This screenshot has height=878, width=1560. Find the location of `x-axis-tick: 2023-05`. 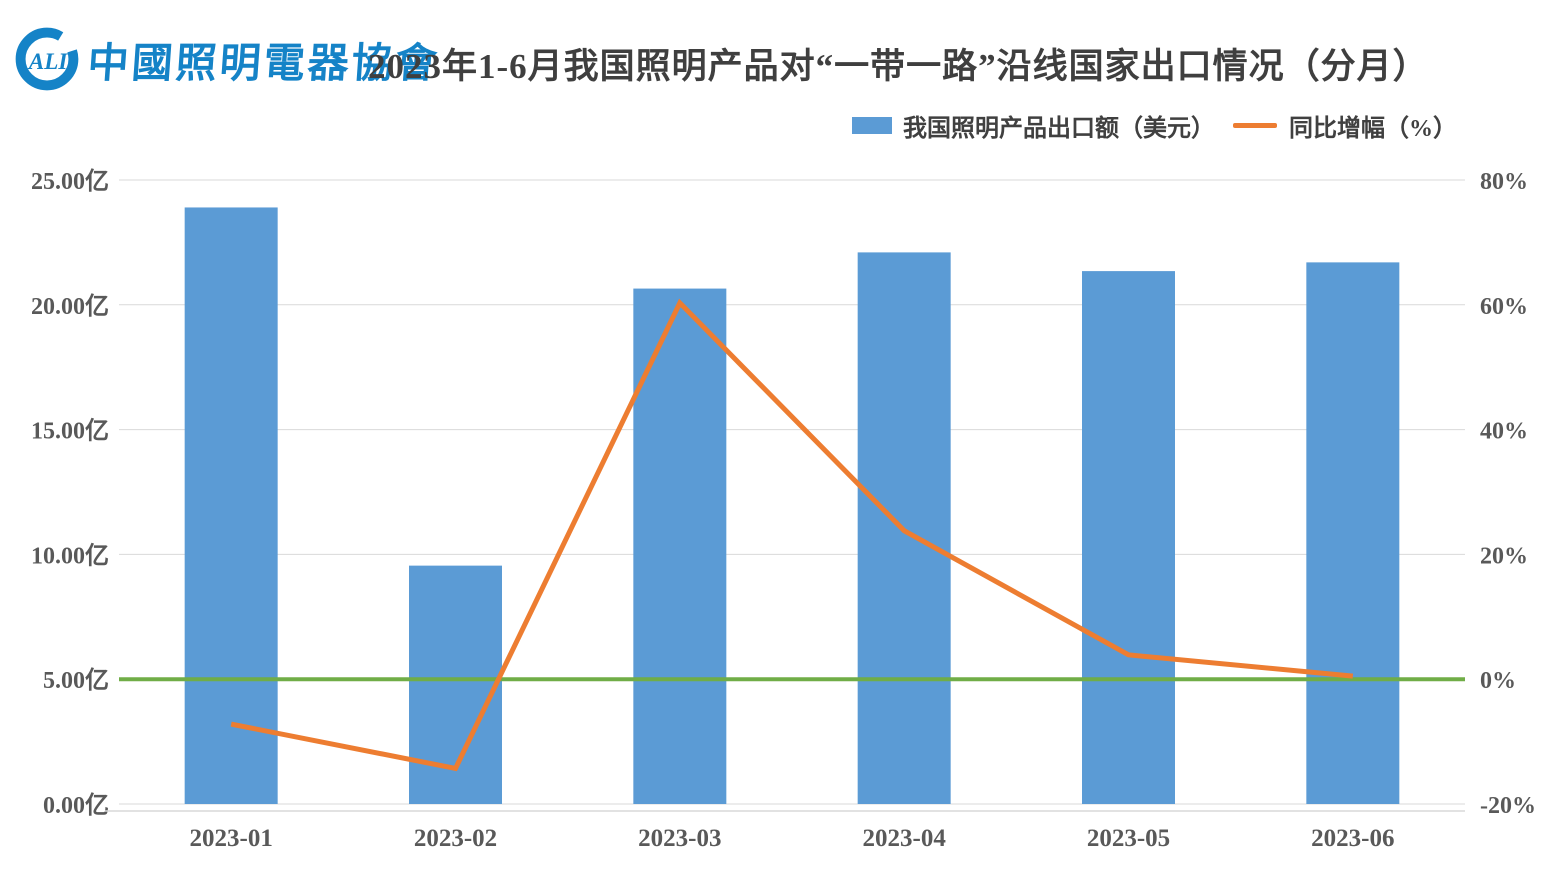

x-axis-tick: 2023-05 is located at coordinates (1128, 838).